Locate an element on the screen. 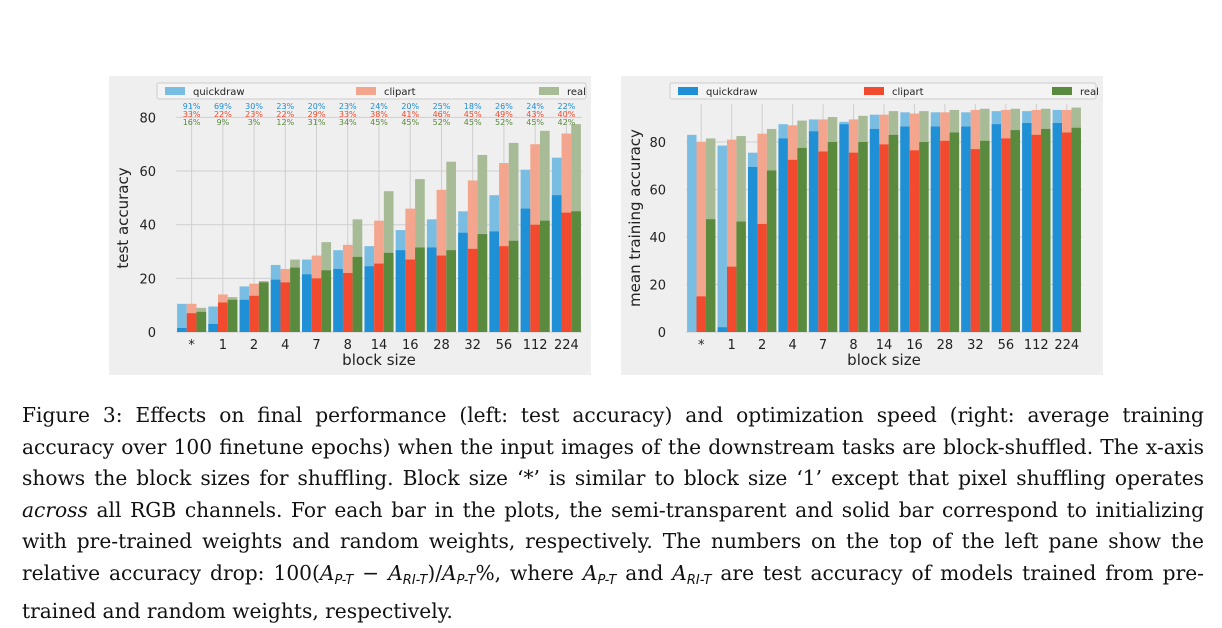 Image resolution: width=1222 pixels, height=628 pixels. annotation-quickdraw: 18% is located at coordinates (473, 106).